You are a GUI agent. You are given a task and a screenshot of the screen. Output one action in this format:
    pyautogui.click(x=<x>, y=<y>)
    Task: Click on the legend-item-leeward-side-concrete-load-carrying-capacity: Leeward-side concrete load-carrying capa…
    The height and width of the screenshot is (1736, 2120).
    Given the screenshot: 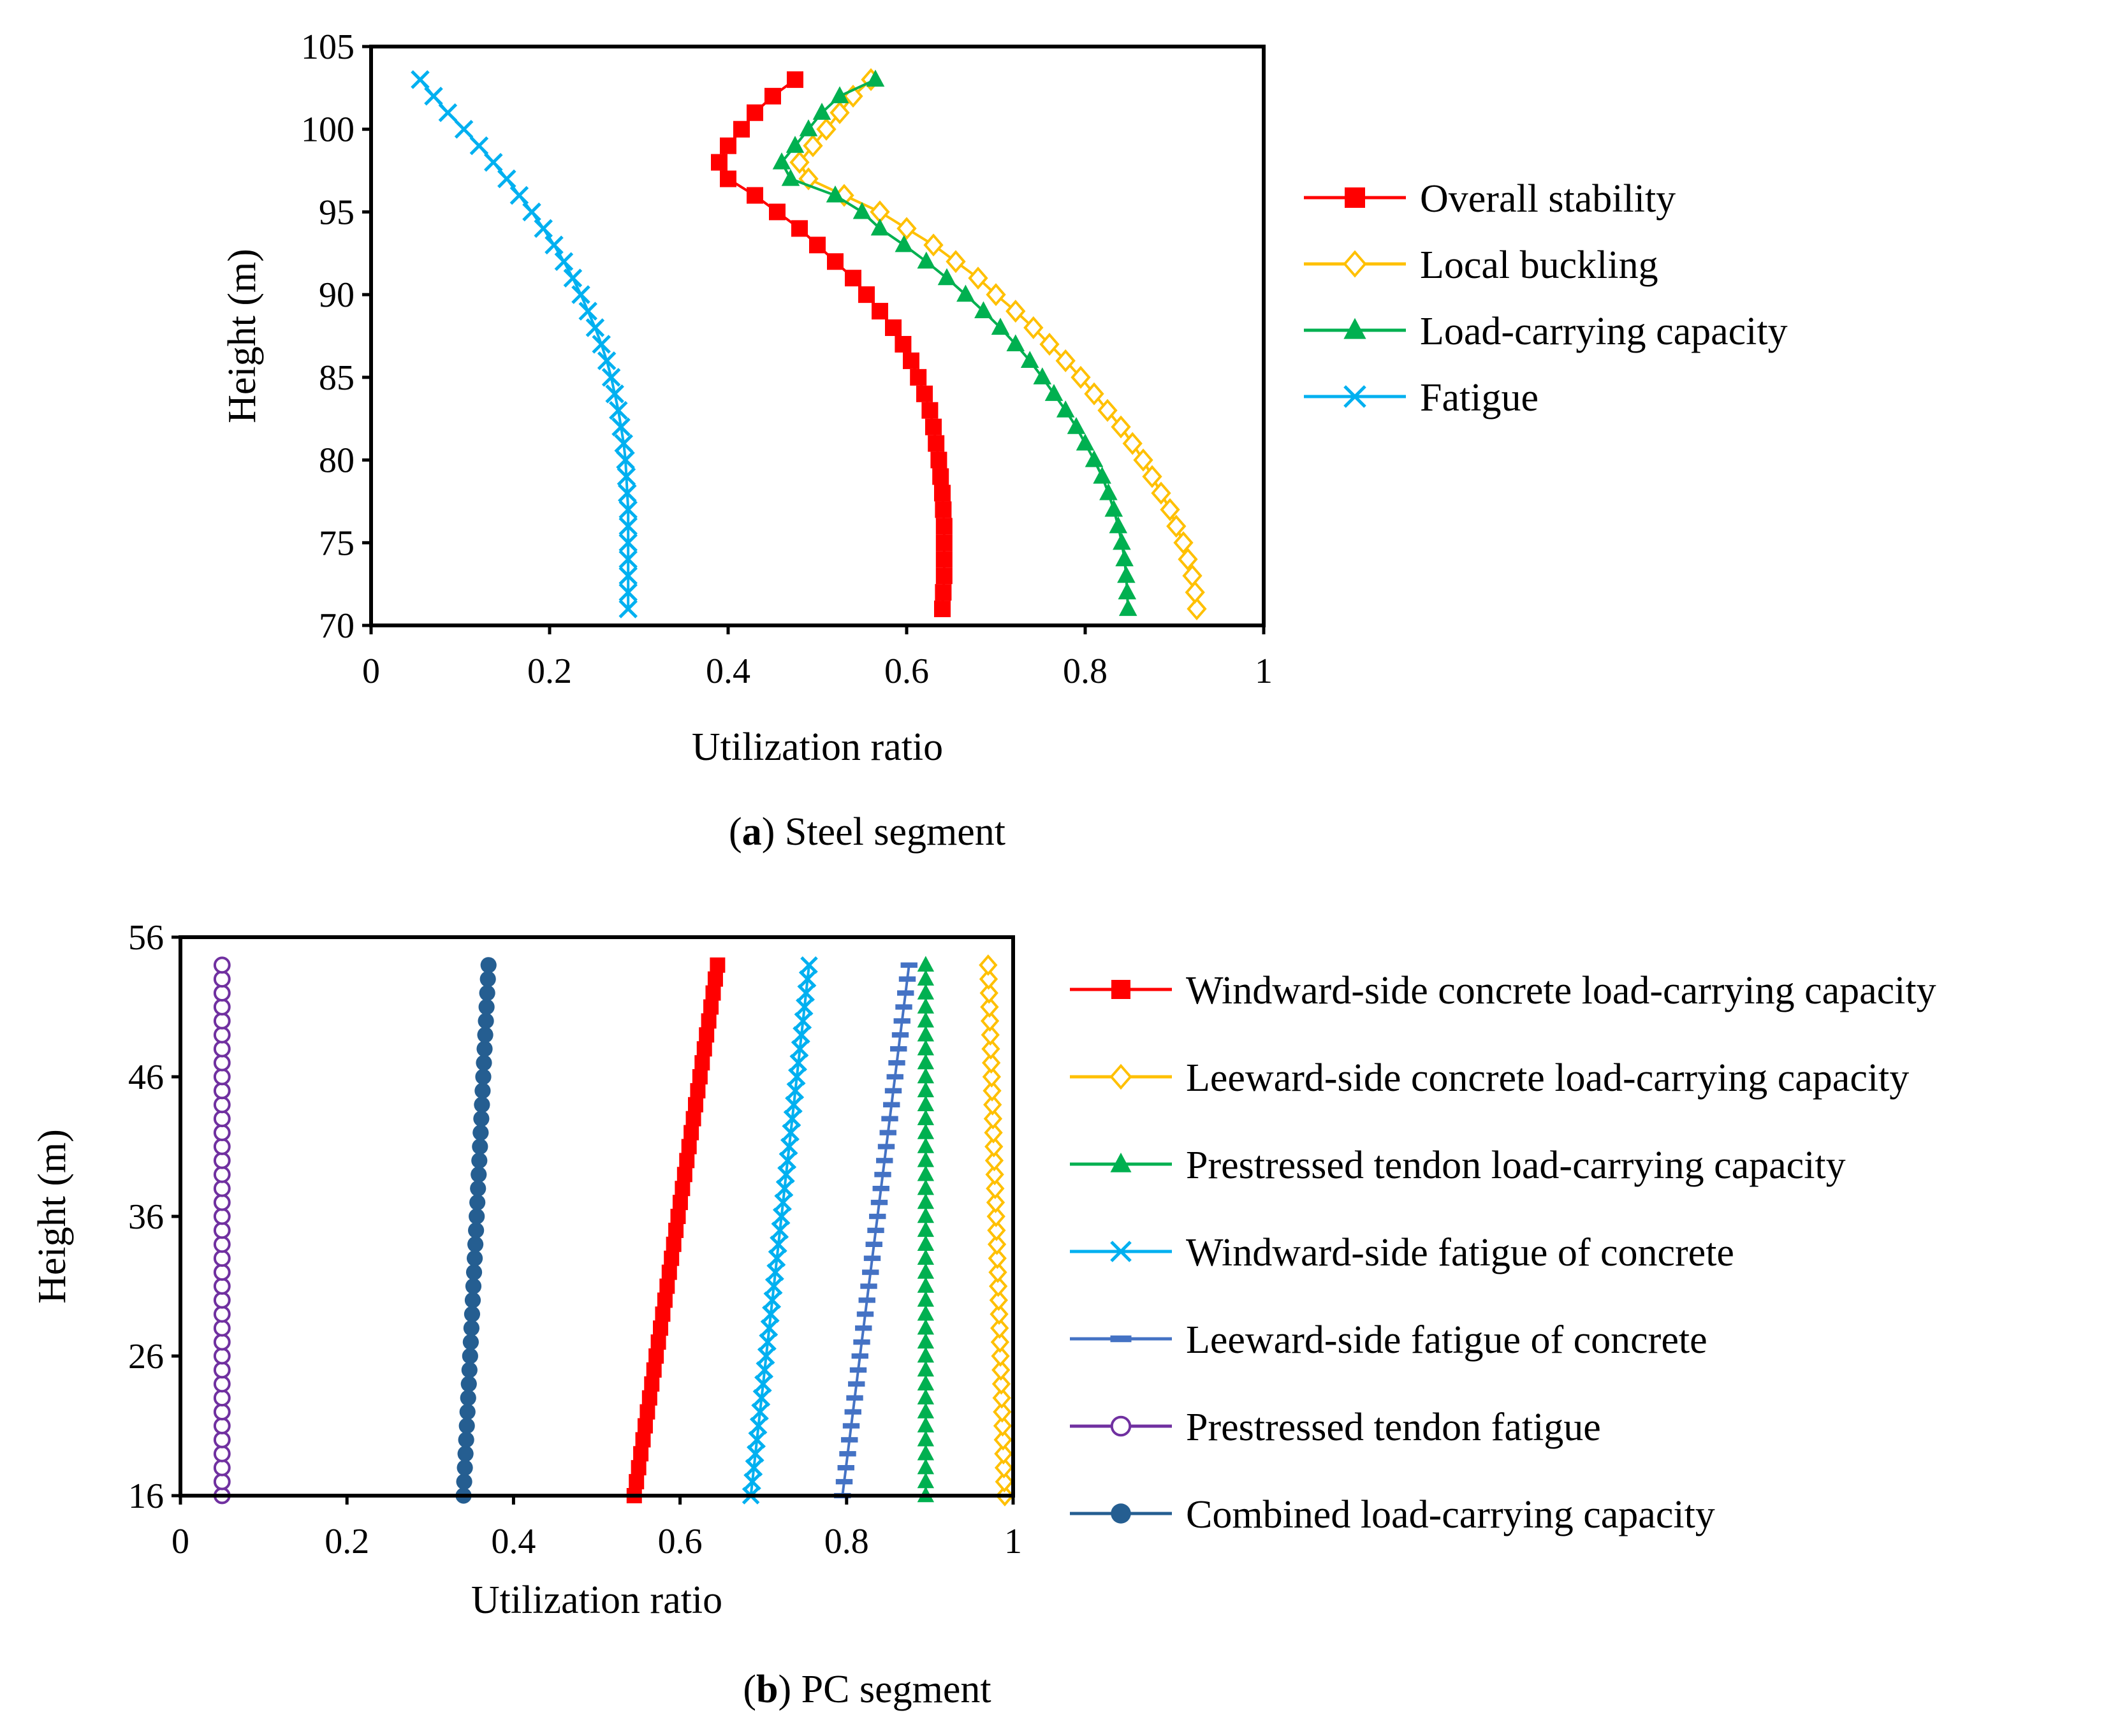 What is the action you would take?
    pyautogui.click(x=1489, y=1078)
    